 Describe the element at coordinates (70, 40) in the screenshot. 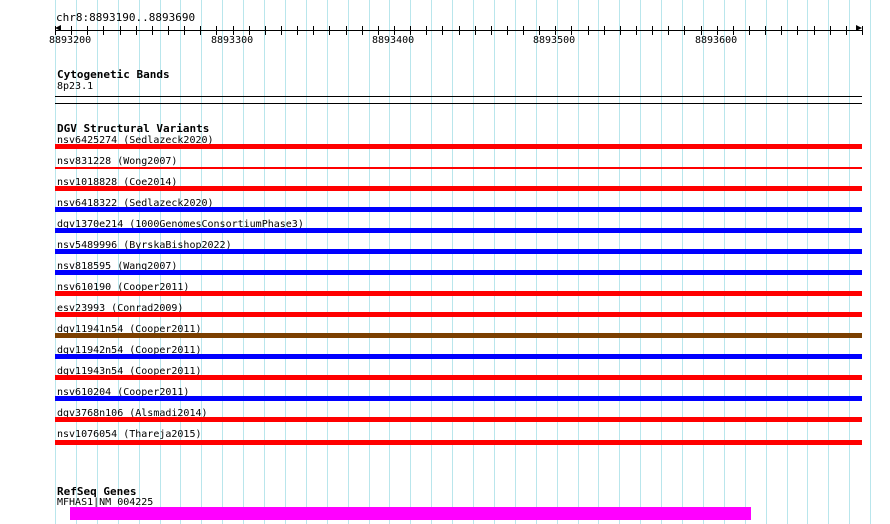

I see `ruler-tick-label: 8893200` at that location.